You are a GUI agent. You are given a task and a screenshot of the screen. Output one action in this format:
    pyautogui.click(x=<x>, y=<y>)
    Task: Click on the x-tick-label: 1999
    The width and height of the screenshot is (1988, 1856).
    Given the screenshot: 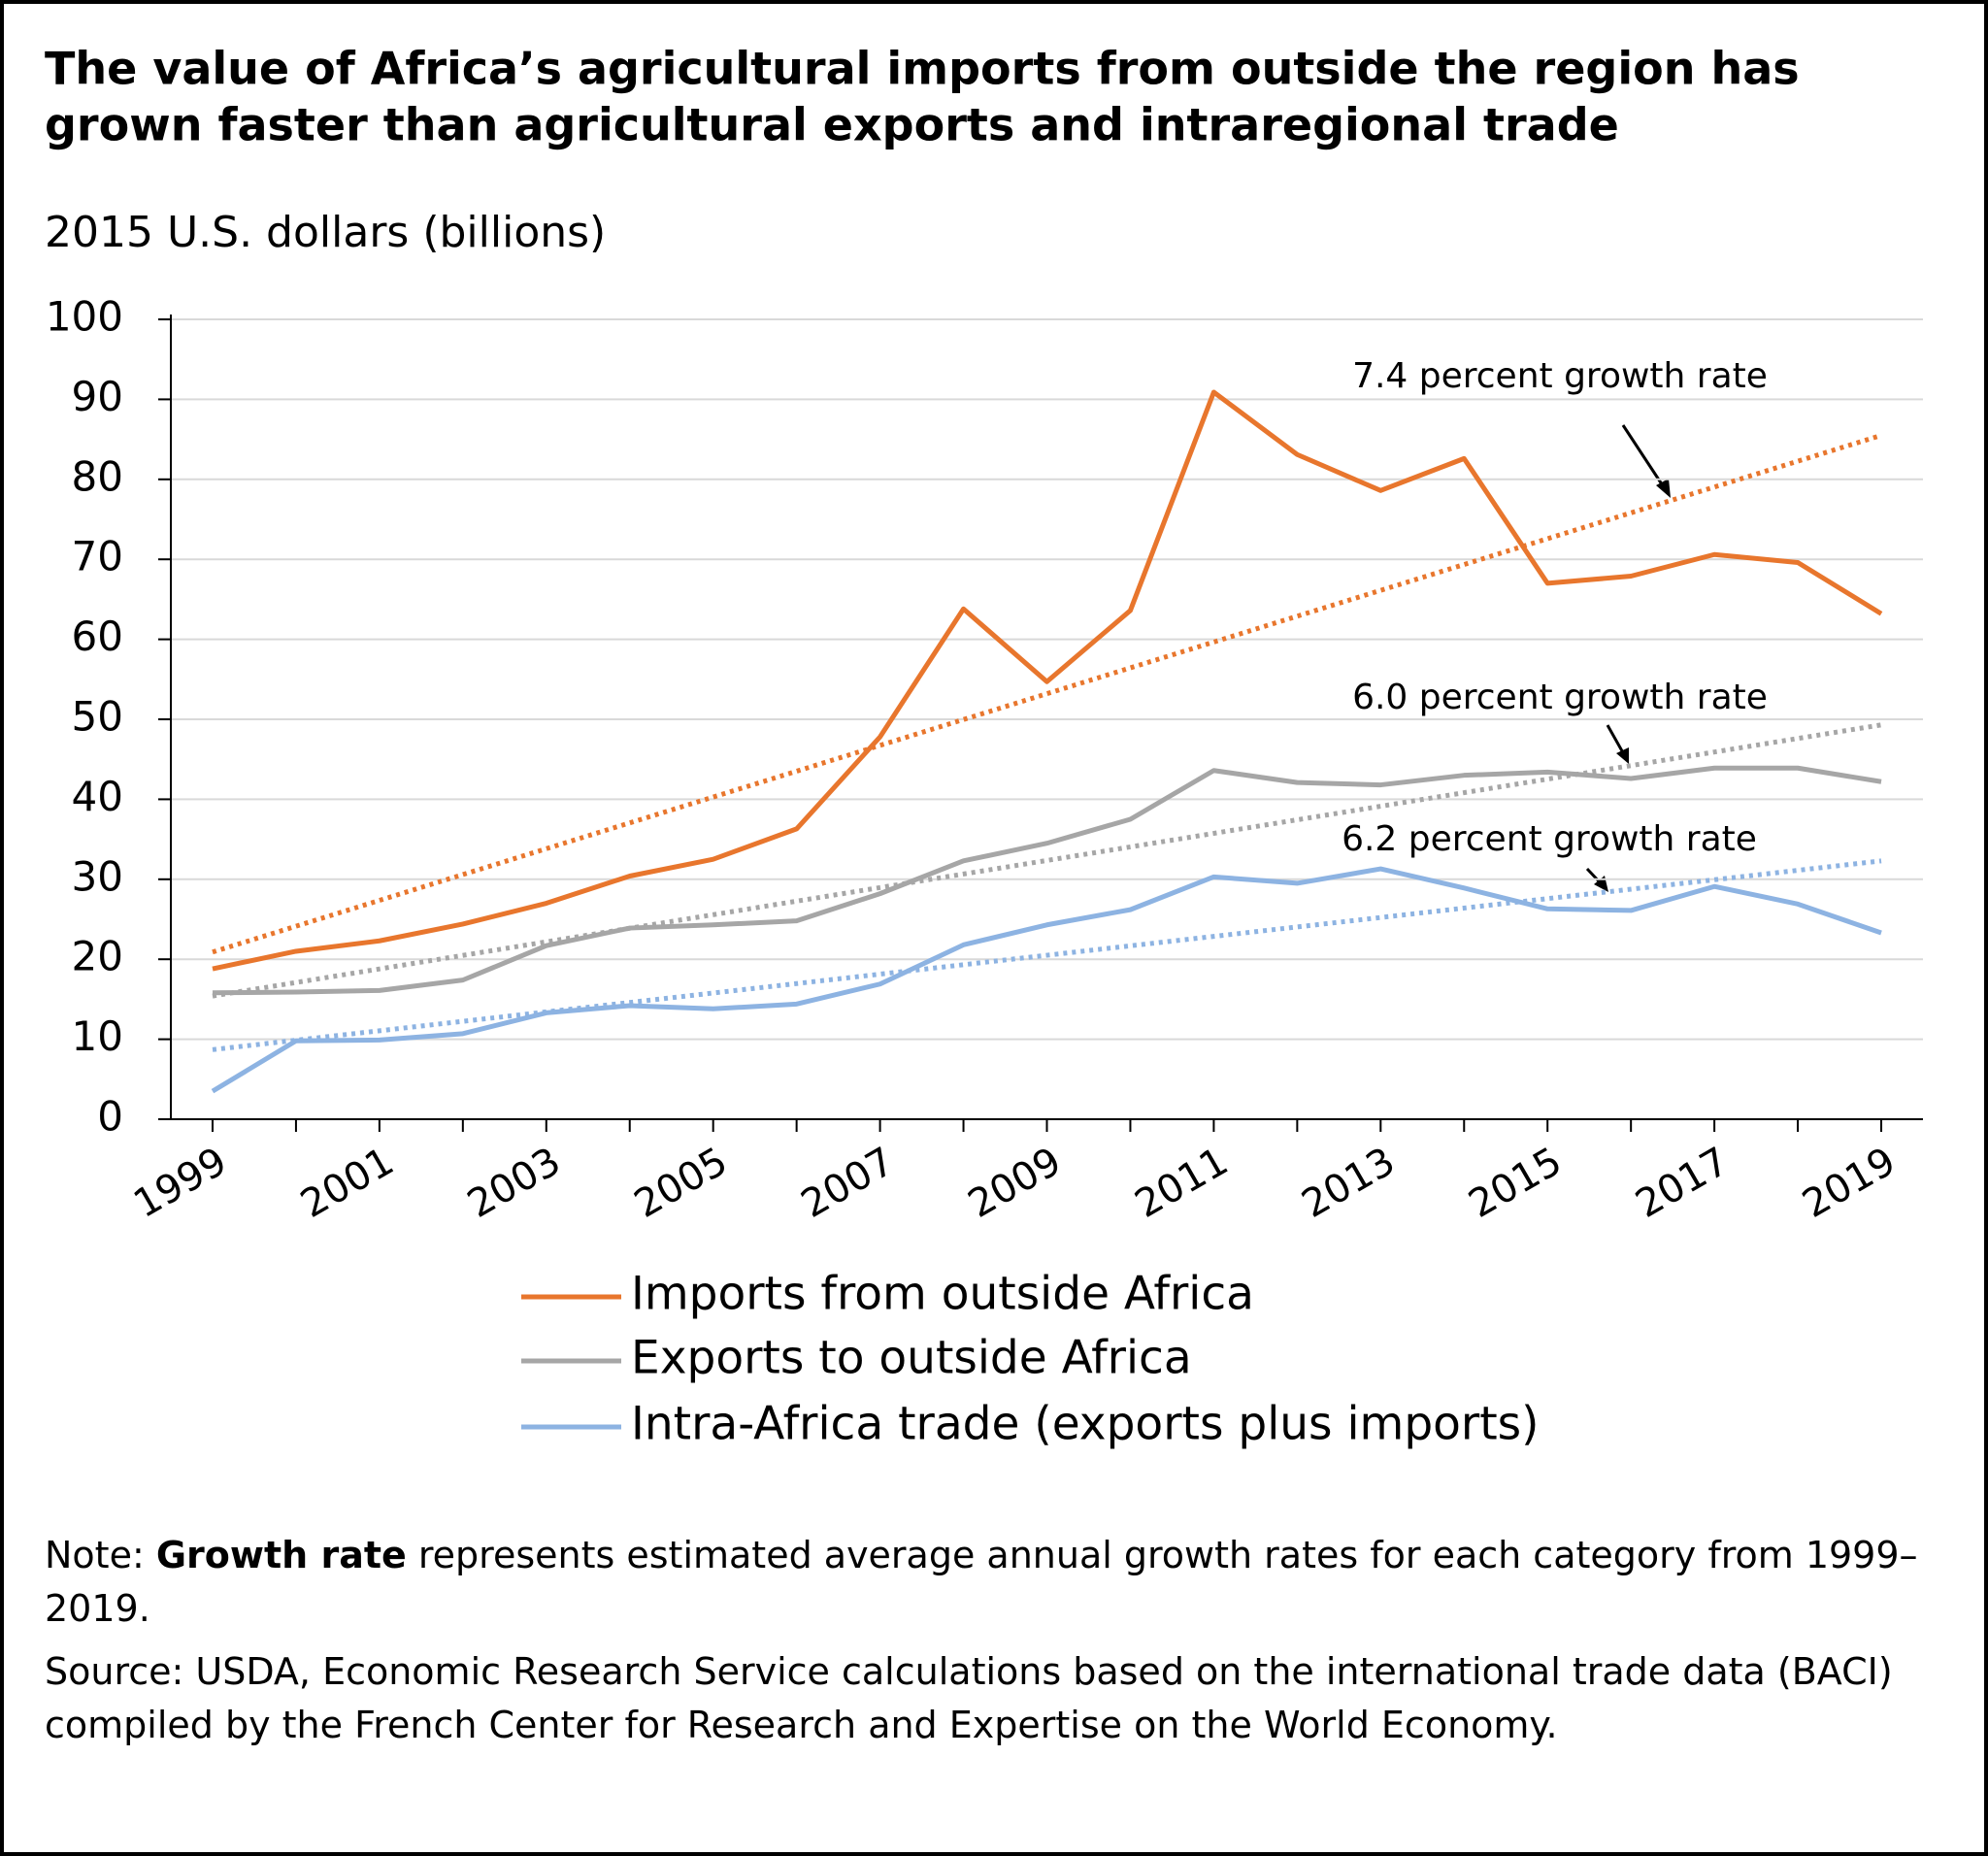 What is the action you would take?
    pyautogui.click(x=180, y=1183)
    